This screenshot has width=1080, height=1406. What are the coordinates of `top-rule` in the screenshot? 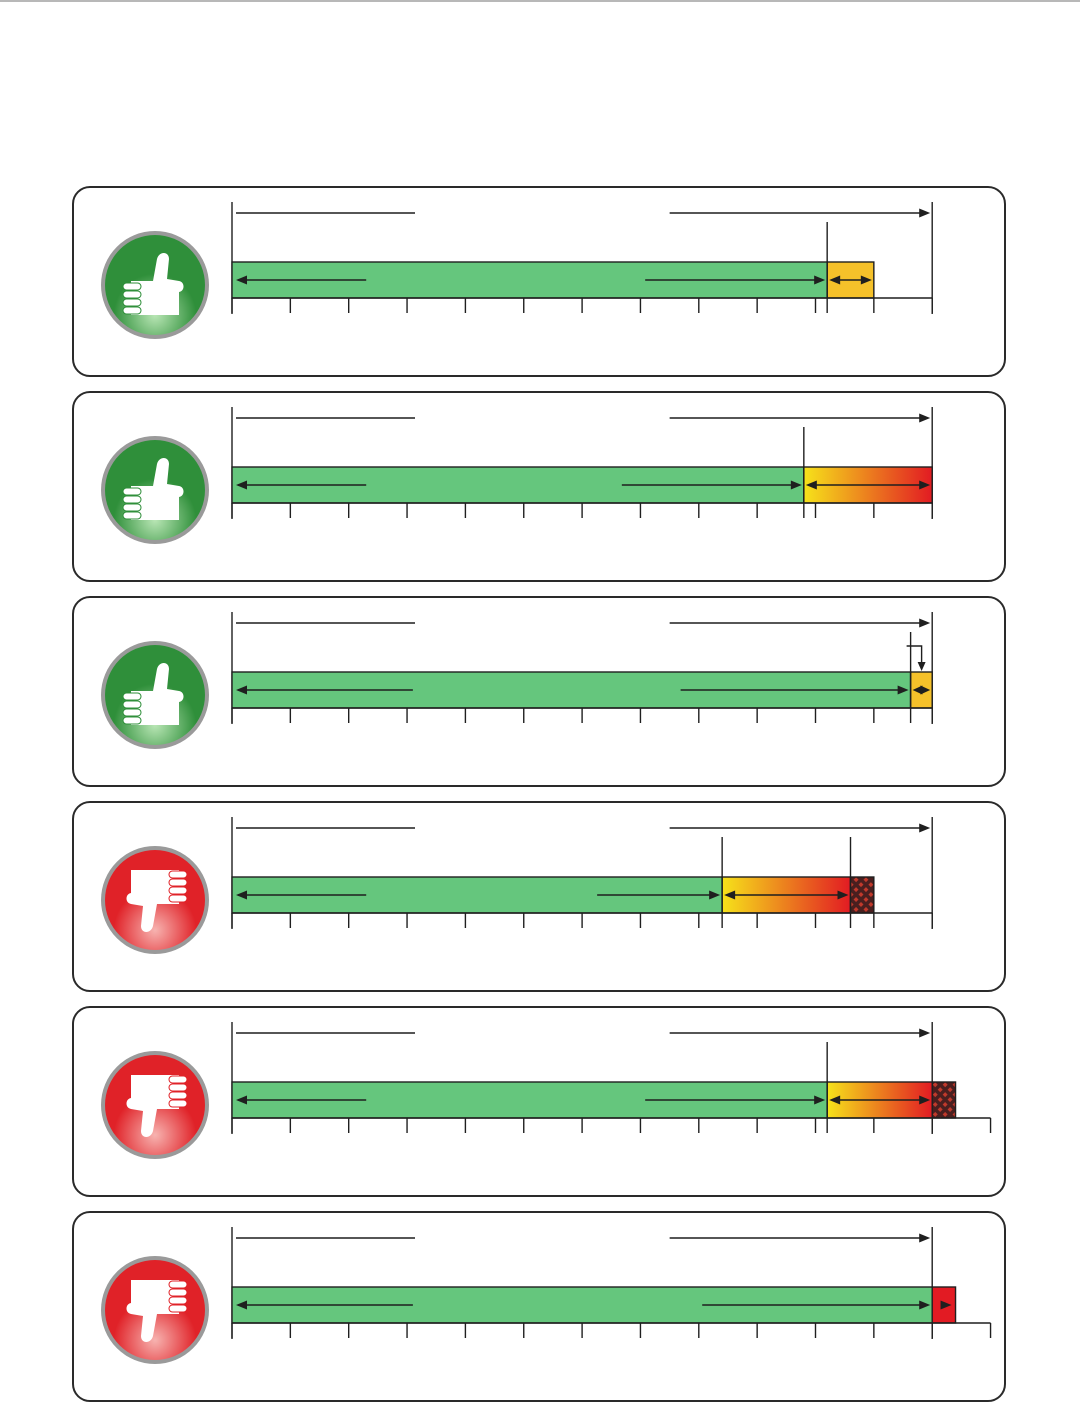 It's located at (540, 1).